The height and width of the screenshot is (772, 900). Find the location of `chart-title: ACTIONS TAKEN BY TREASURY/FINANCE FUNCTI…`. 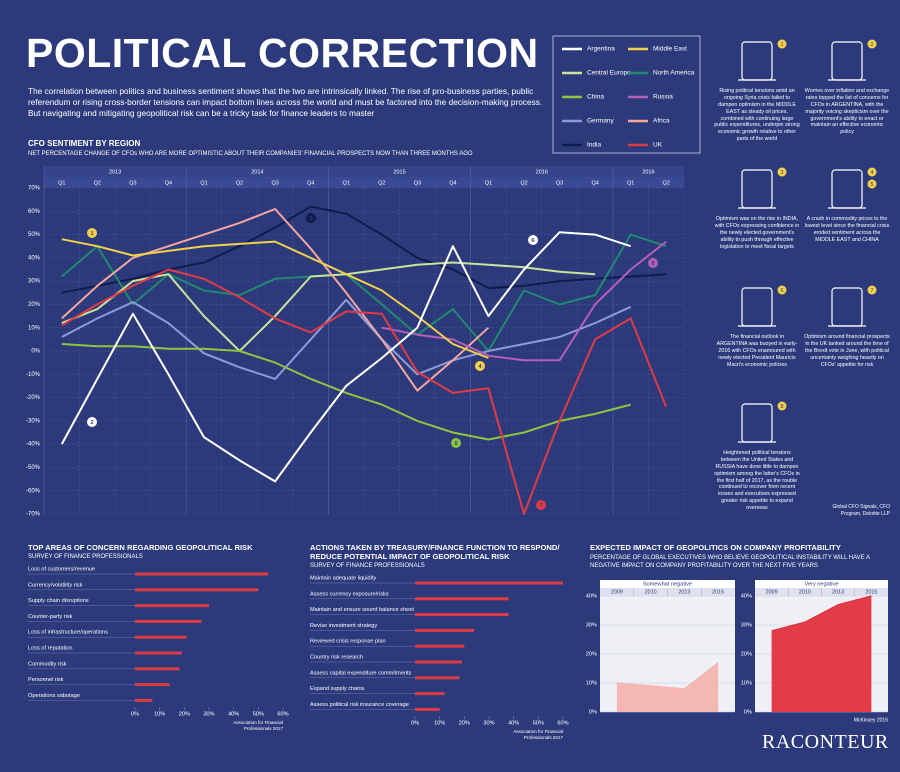

chart-title: ACTIONS TAKEN BY TREASURY/FINANCE FUNCTI… is located at coordinates (435, 552).